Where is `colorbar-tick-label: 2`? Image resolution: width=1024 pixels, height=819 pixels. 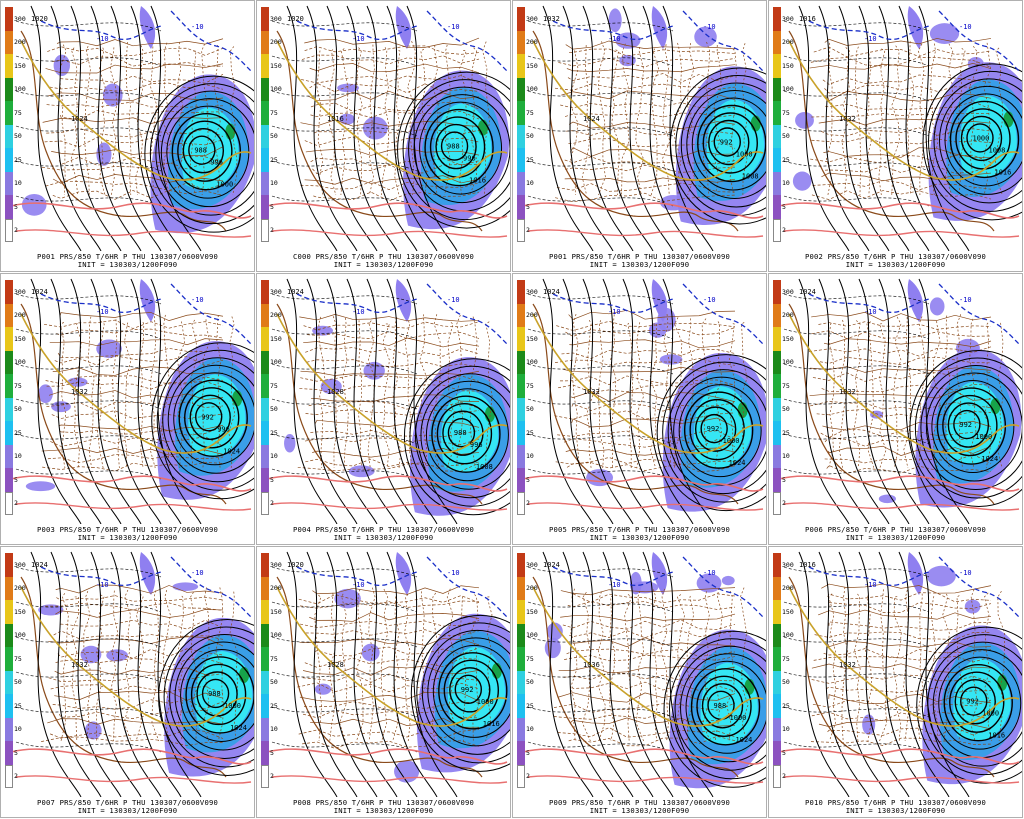
colorbar-tick-label: 2 is located at coordinates (16, 230).